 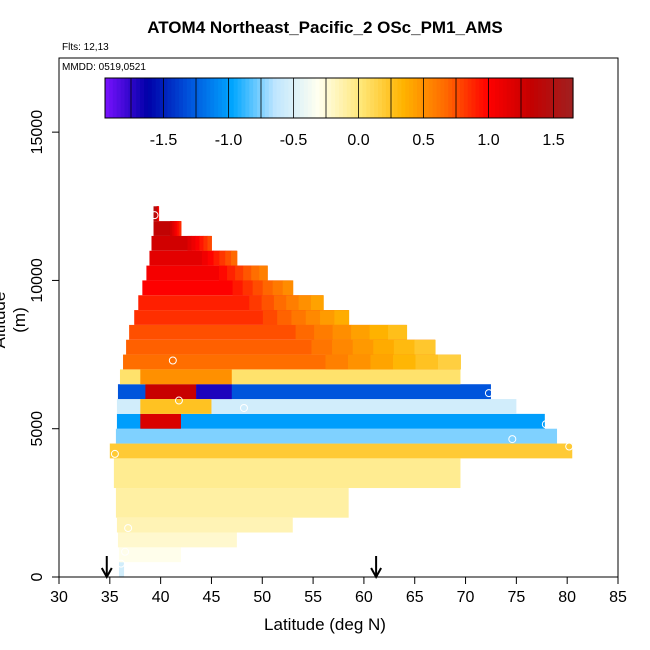 I want to click on x-tick-label: 45, so click(x=212, y=597).